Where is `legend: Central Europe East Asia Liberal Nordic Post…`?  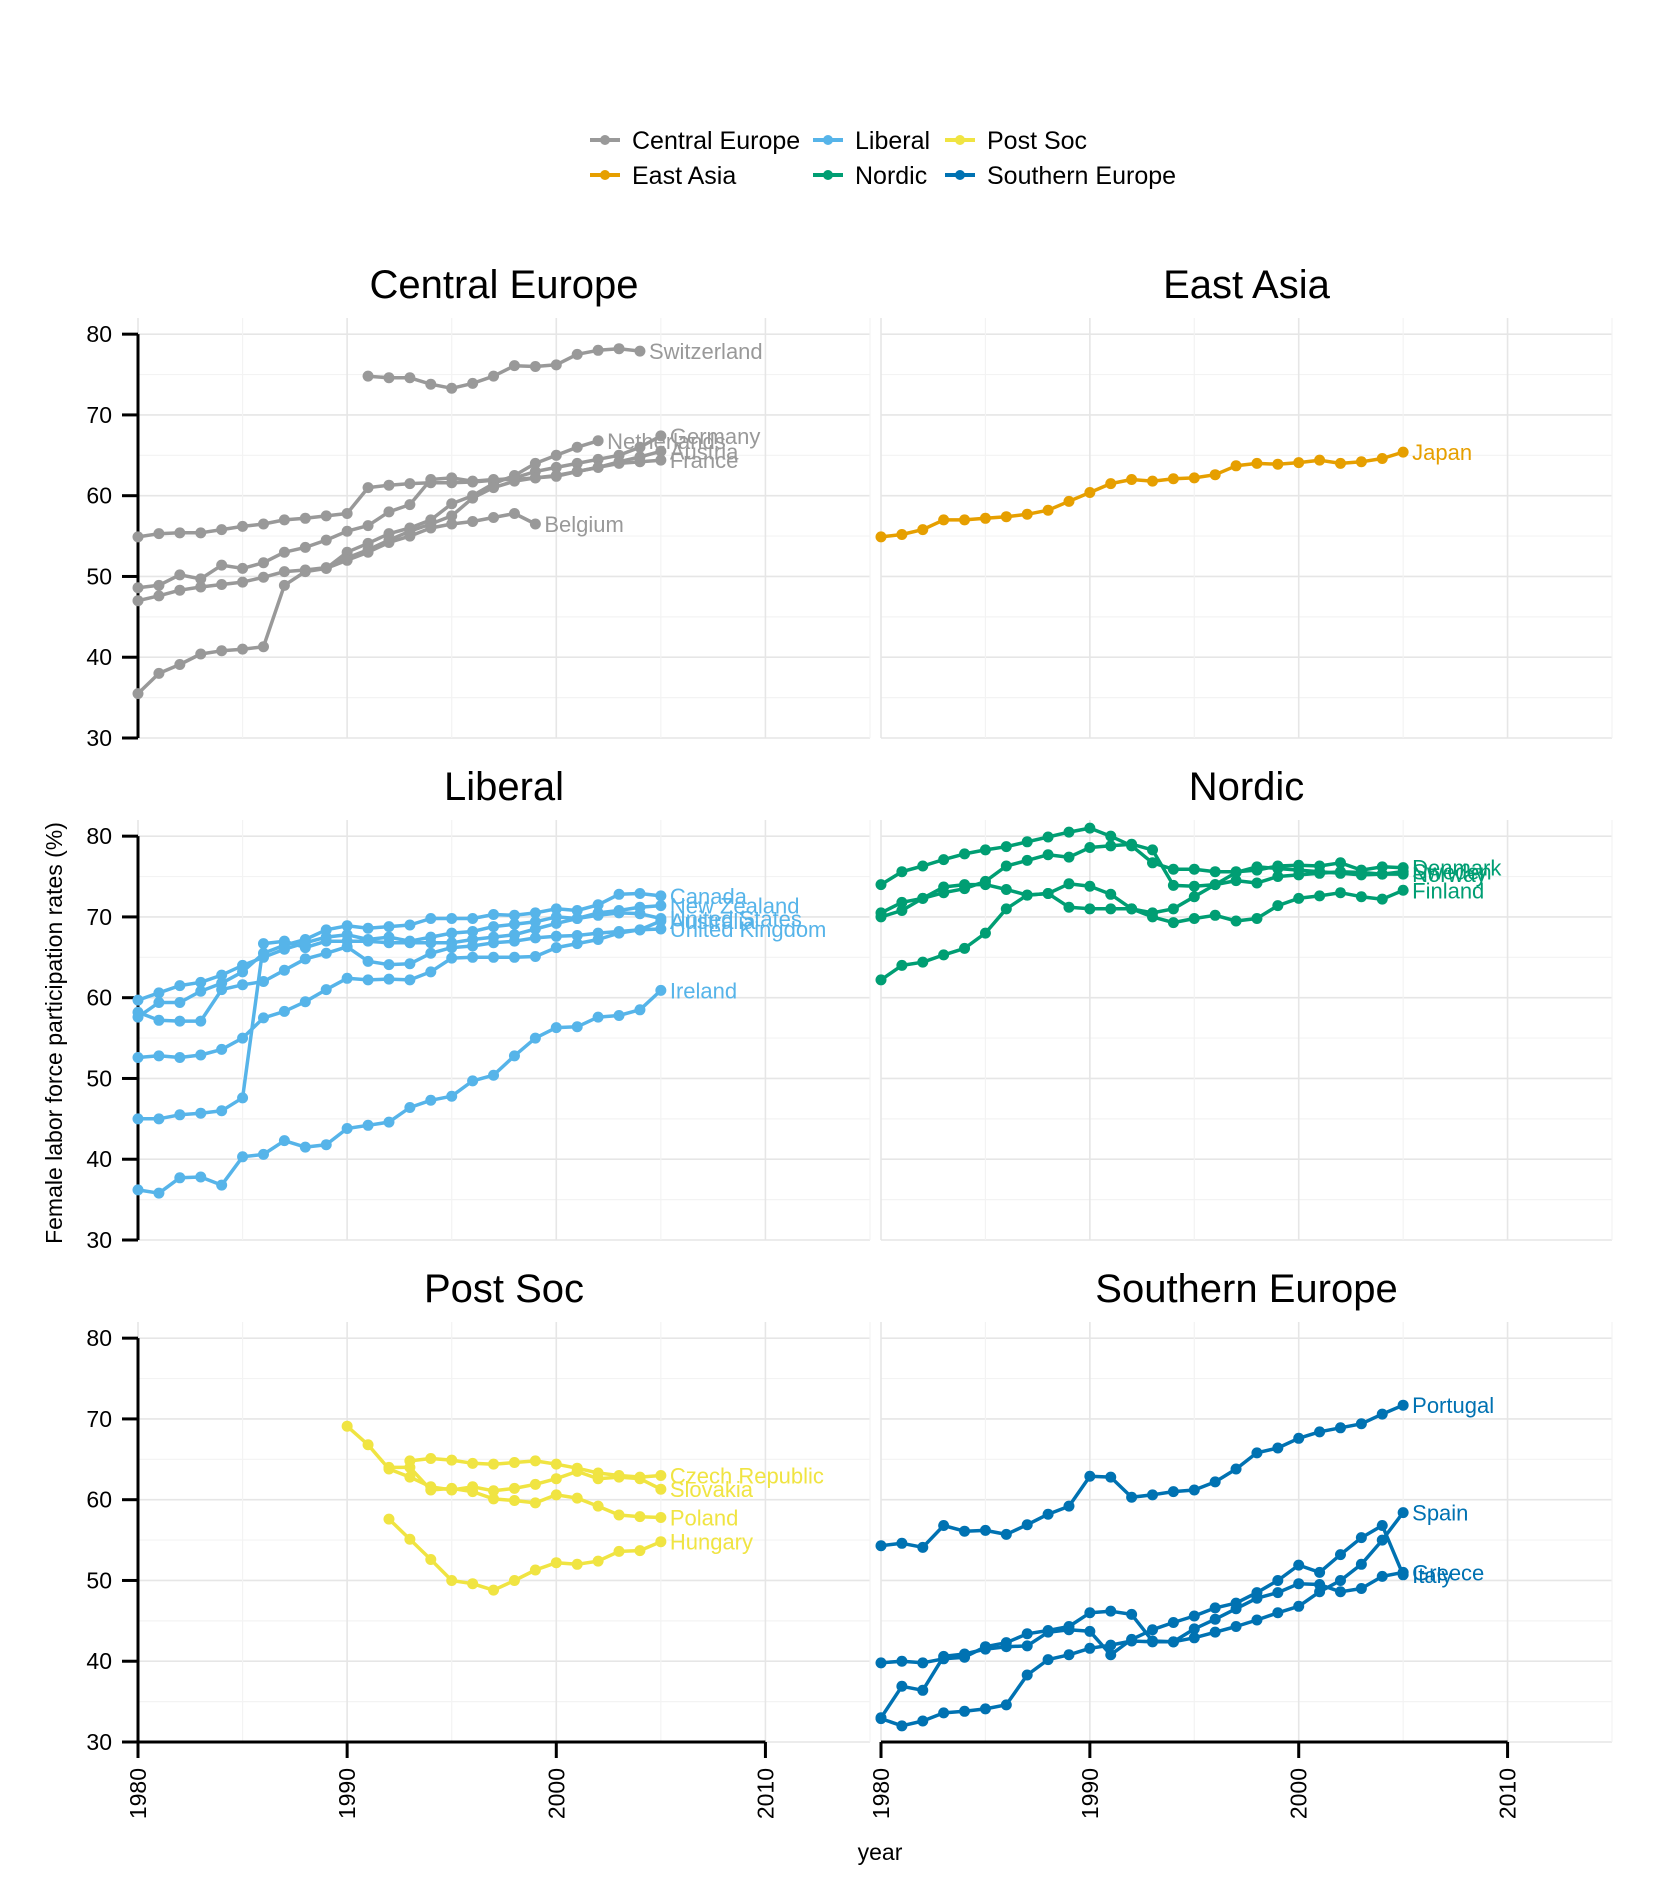 legend: Central Europe East Asia Liberal Nordic Post… is located at coordinates (883, 158).